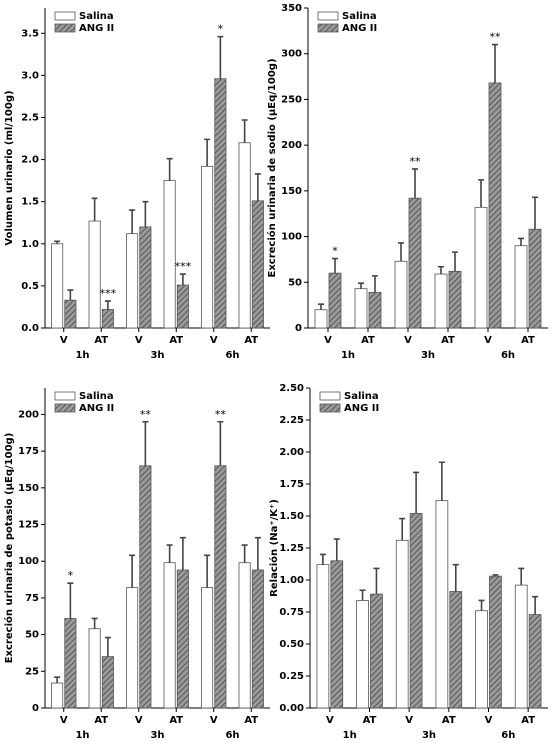  Describe the element at coordinates (291, 548) in the screenshot. I see `y-tick-label: 1.25` at that location.